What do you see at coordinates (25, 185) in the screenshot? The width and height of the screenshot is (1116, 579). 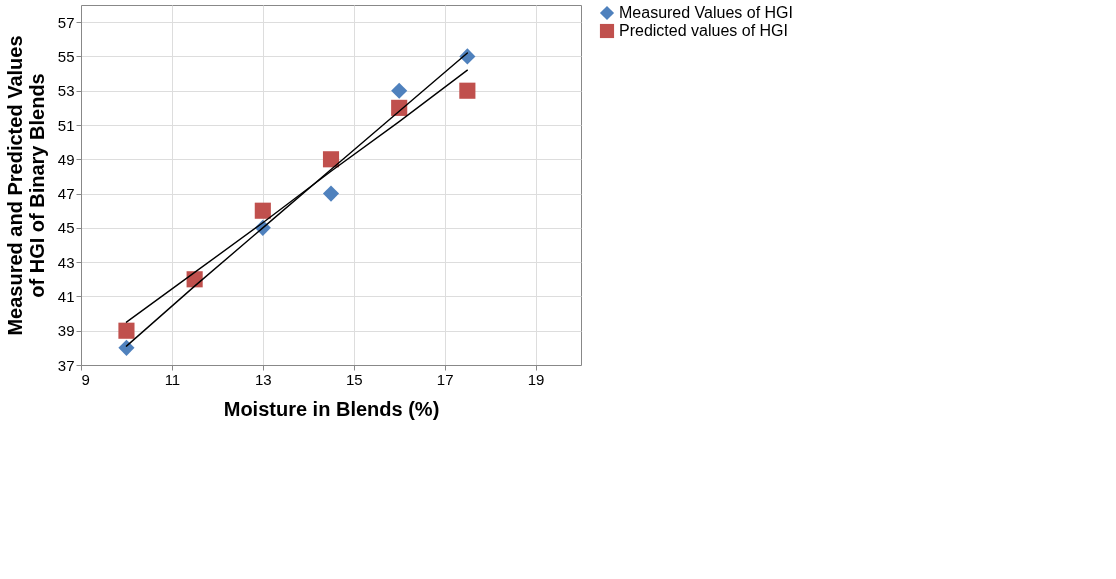 I see `y-axis-title: Measured and Predicted Values of HGI of Binary Blends` at bounding box center [25, 185].